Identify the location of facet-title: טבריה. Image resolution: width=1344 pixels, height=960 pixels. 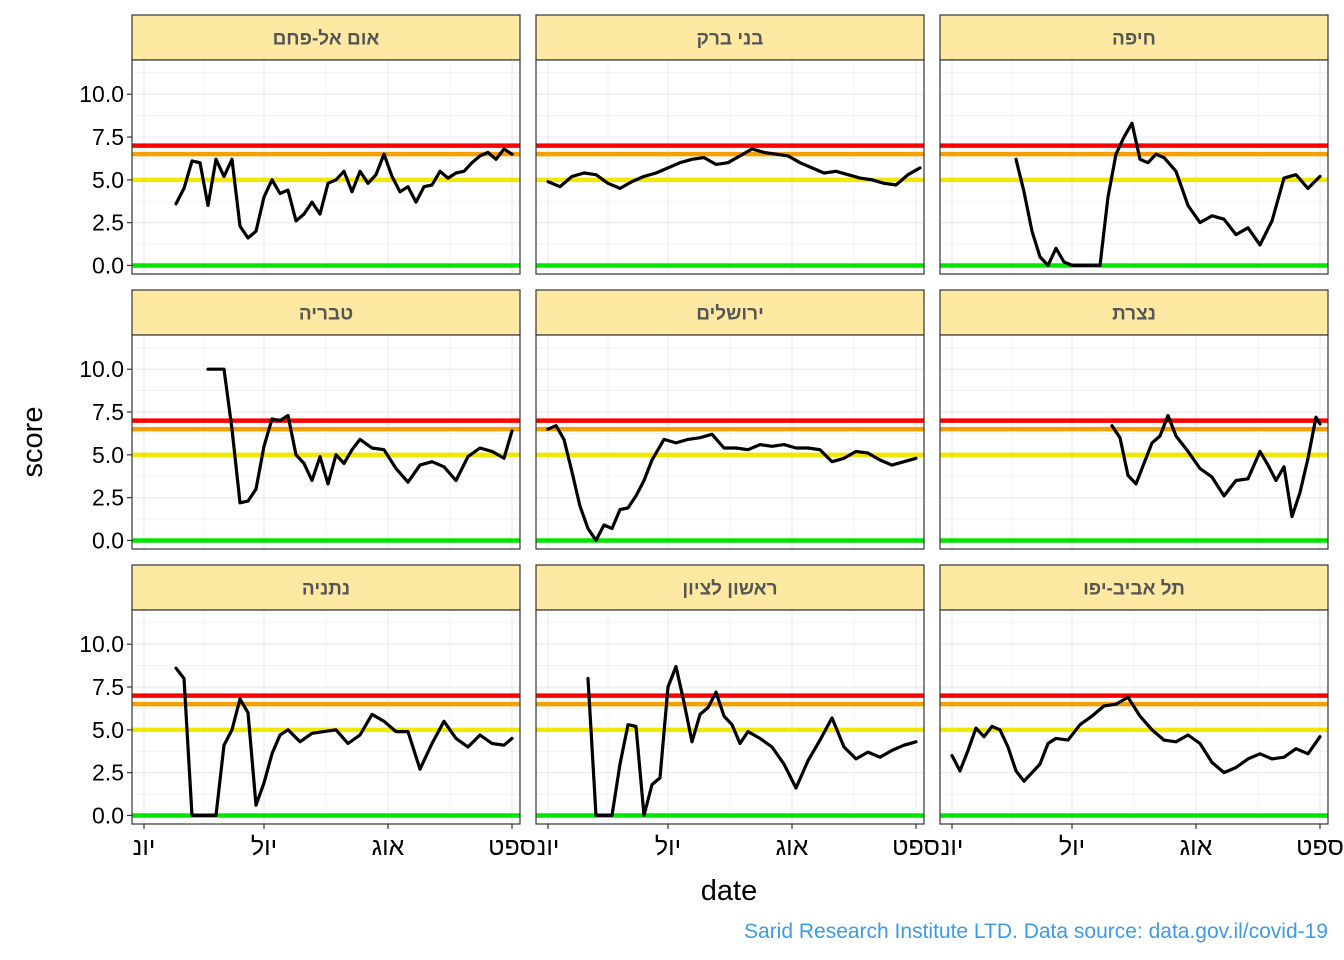
(326, 314).